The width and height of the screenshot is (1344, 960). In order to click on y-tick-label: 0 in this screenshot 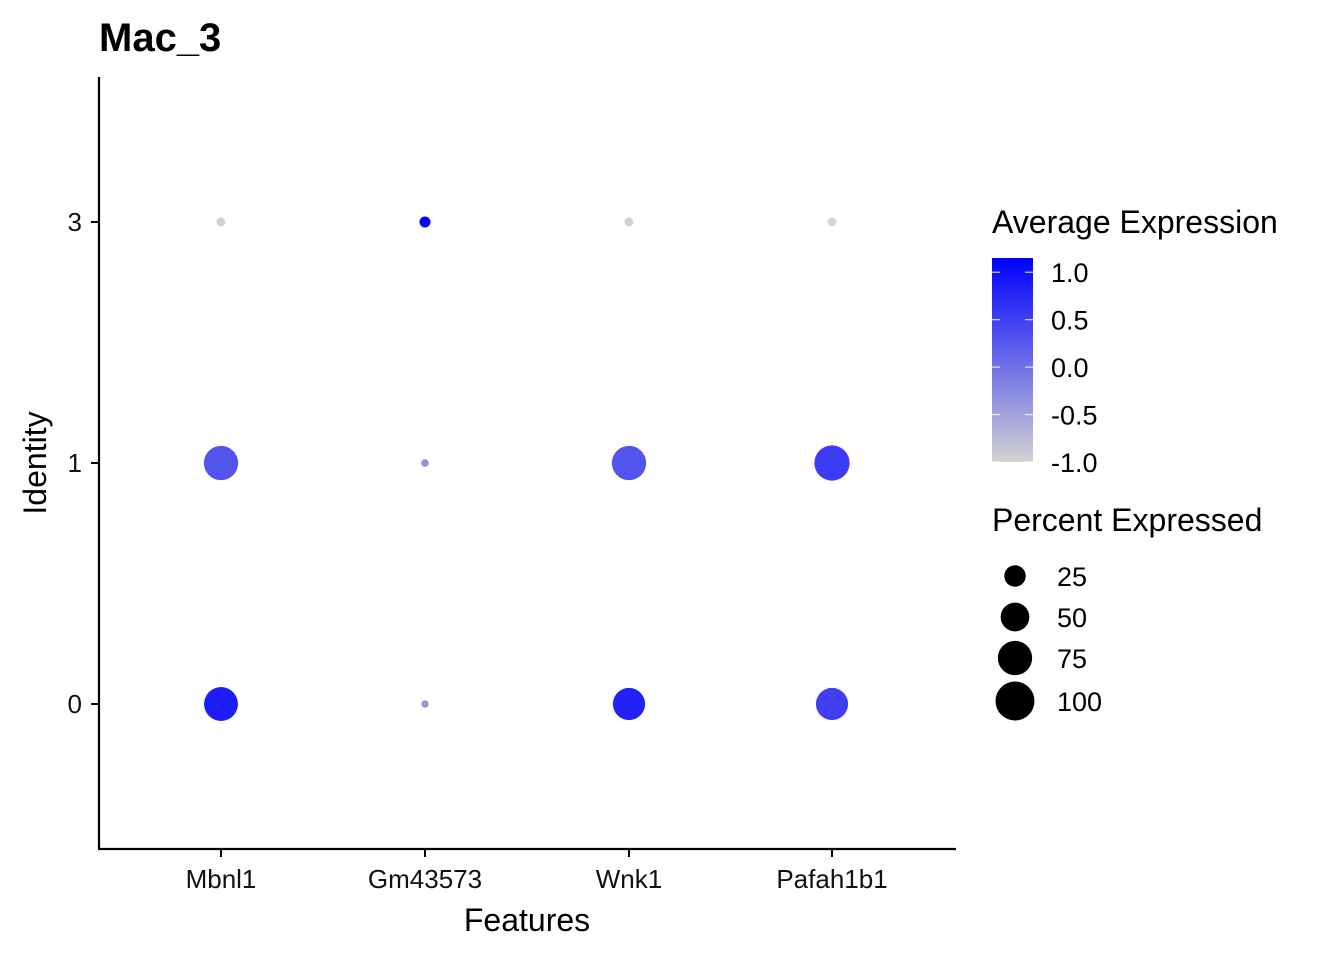, I will do `click(75, 704)`.